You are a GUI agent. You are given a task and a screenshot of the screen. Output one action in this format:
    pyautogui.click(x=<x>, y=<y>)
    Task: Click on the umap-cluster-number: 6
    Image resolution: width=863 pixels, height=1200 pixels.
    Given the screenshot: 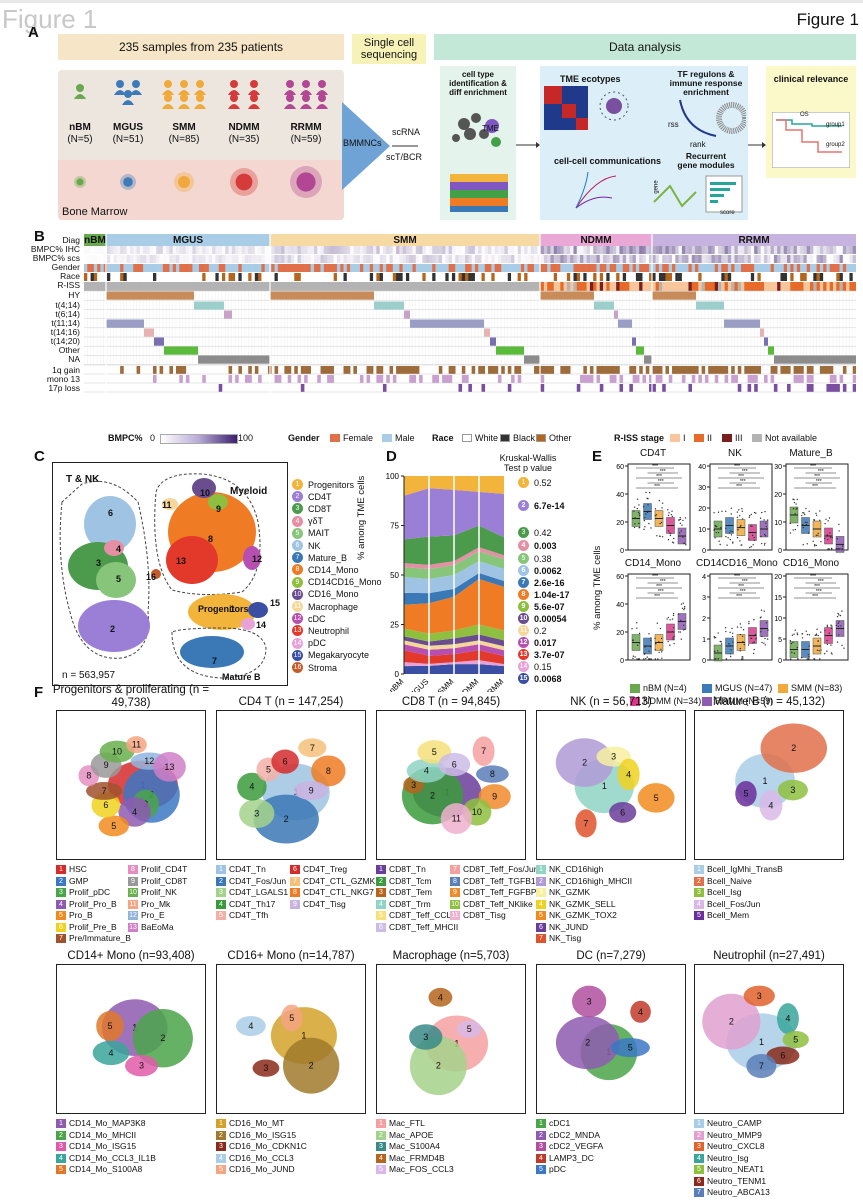 What is the action you would take?
    pyautogui.click(x=111, y=513)
    